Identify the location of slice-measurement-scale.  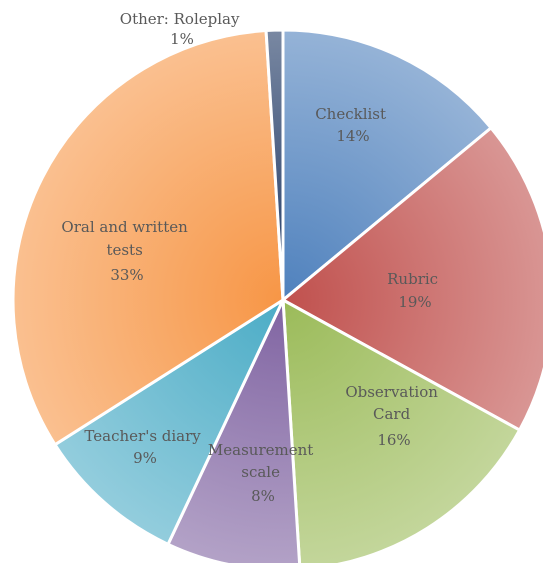
(234, 431).